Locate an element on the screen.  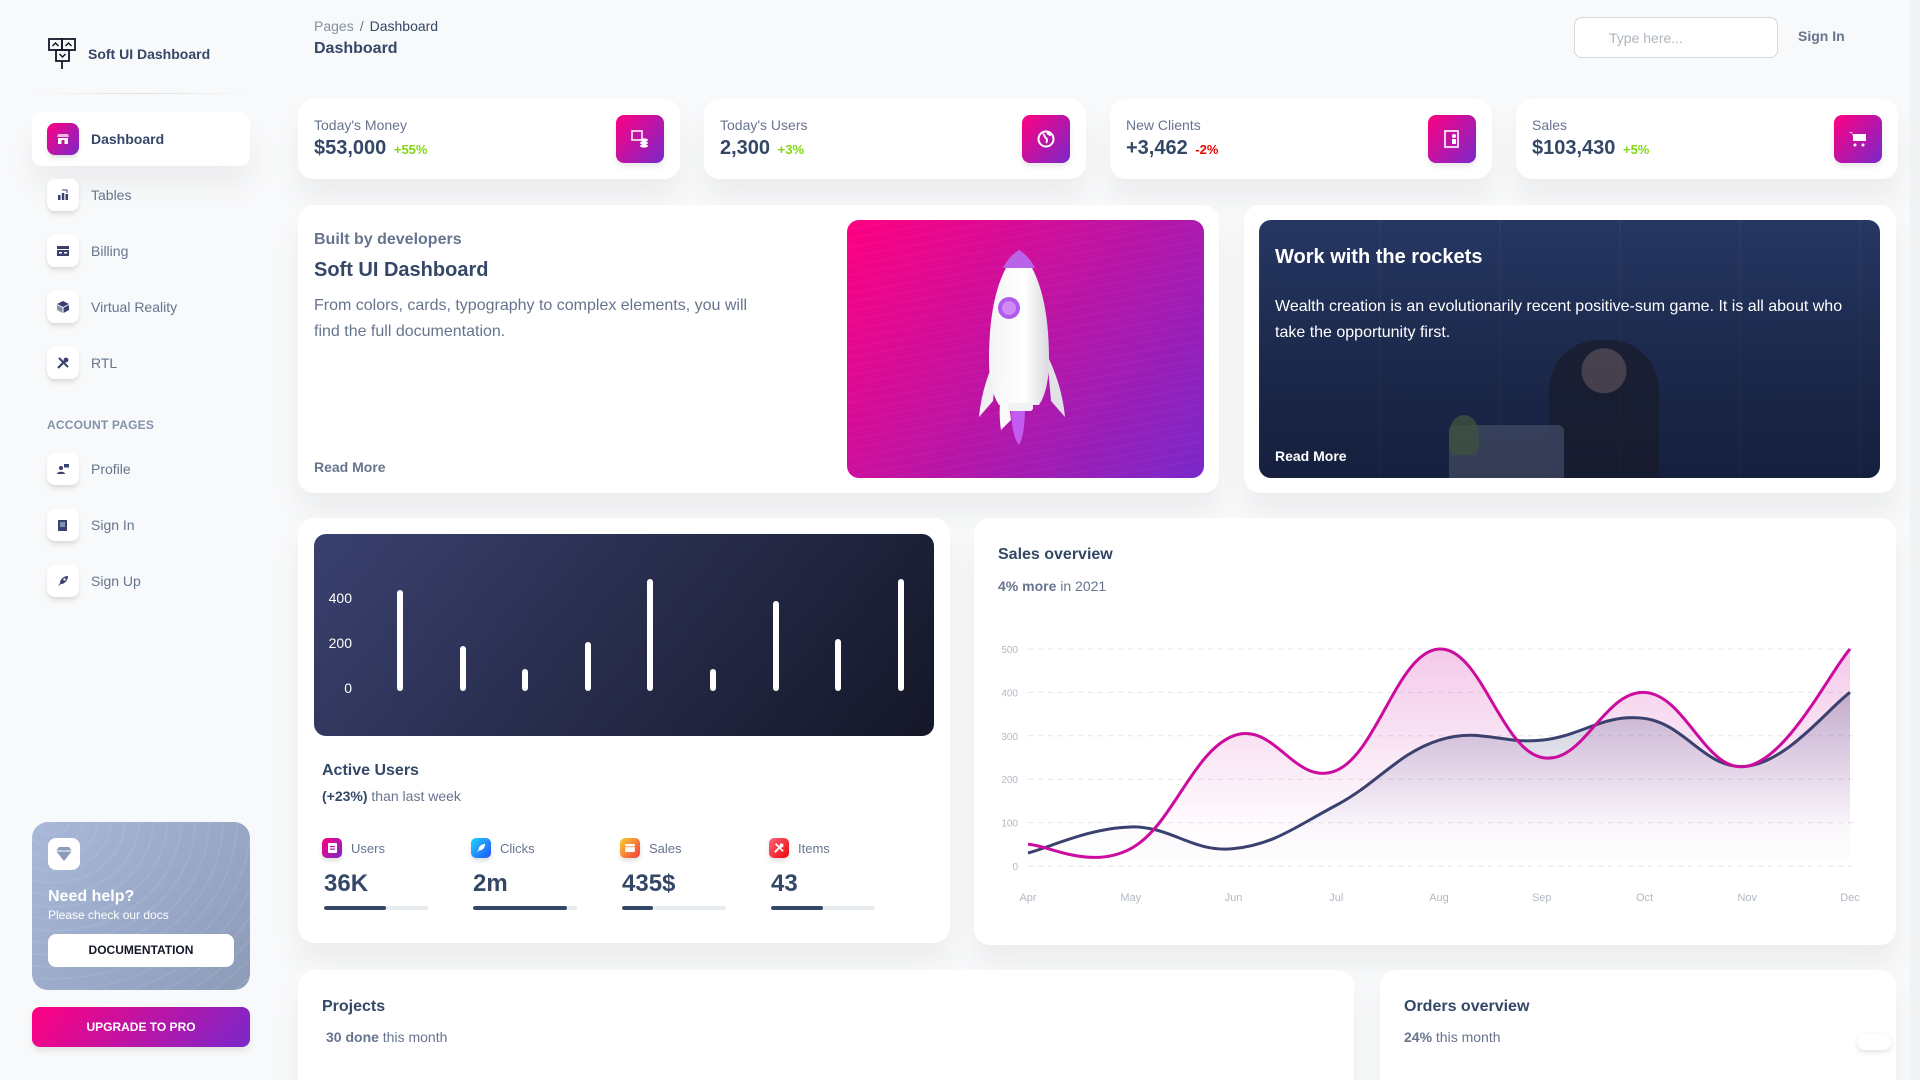
sidebar-item-tables: Tables is located at coordinates (141, 195).